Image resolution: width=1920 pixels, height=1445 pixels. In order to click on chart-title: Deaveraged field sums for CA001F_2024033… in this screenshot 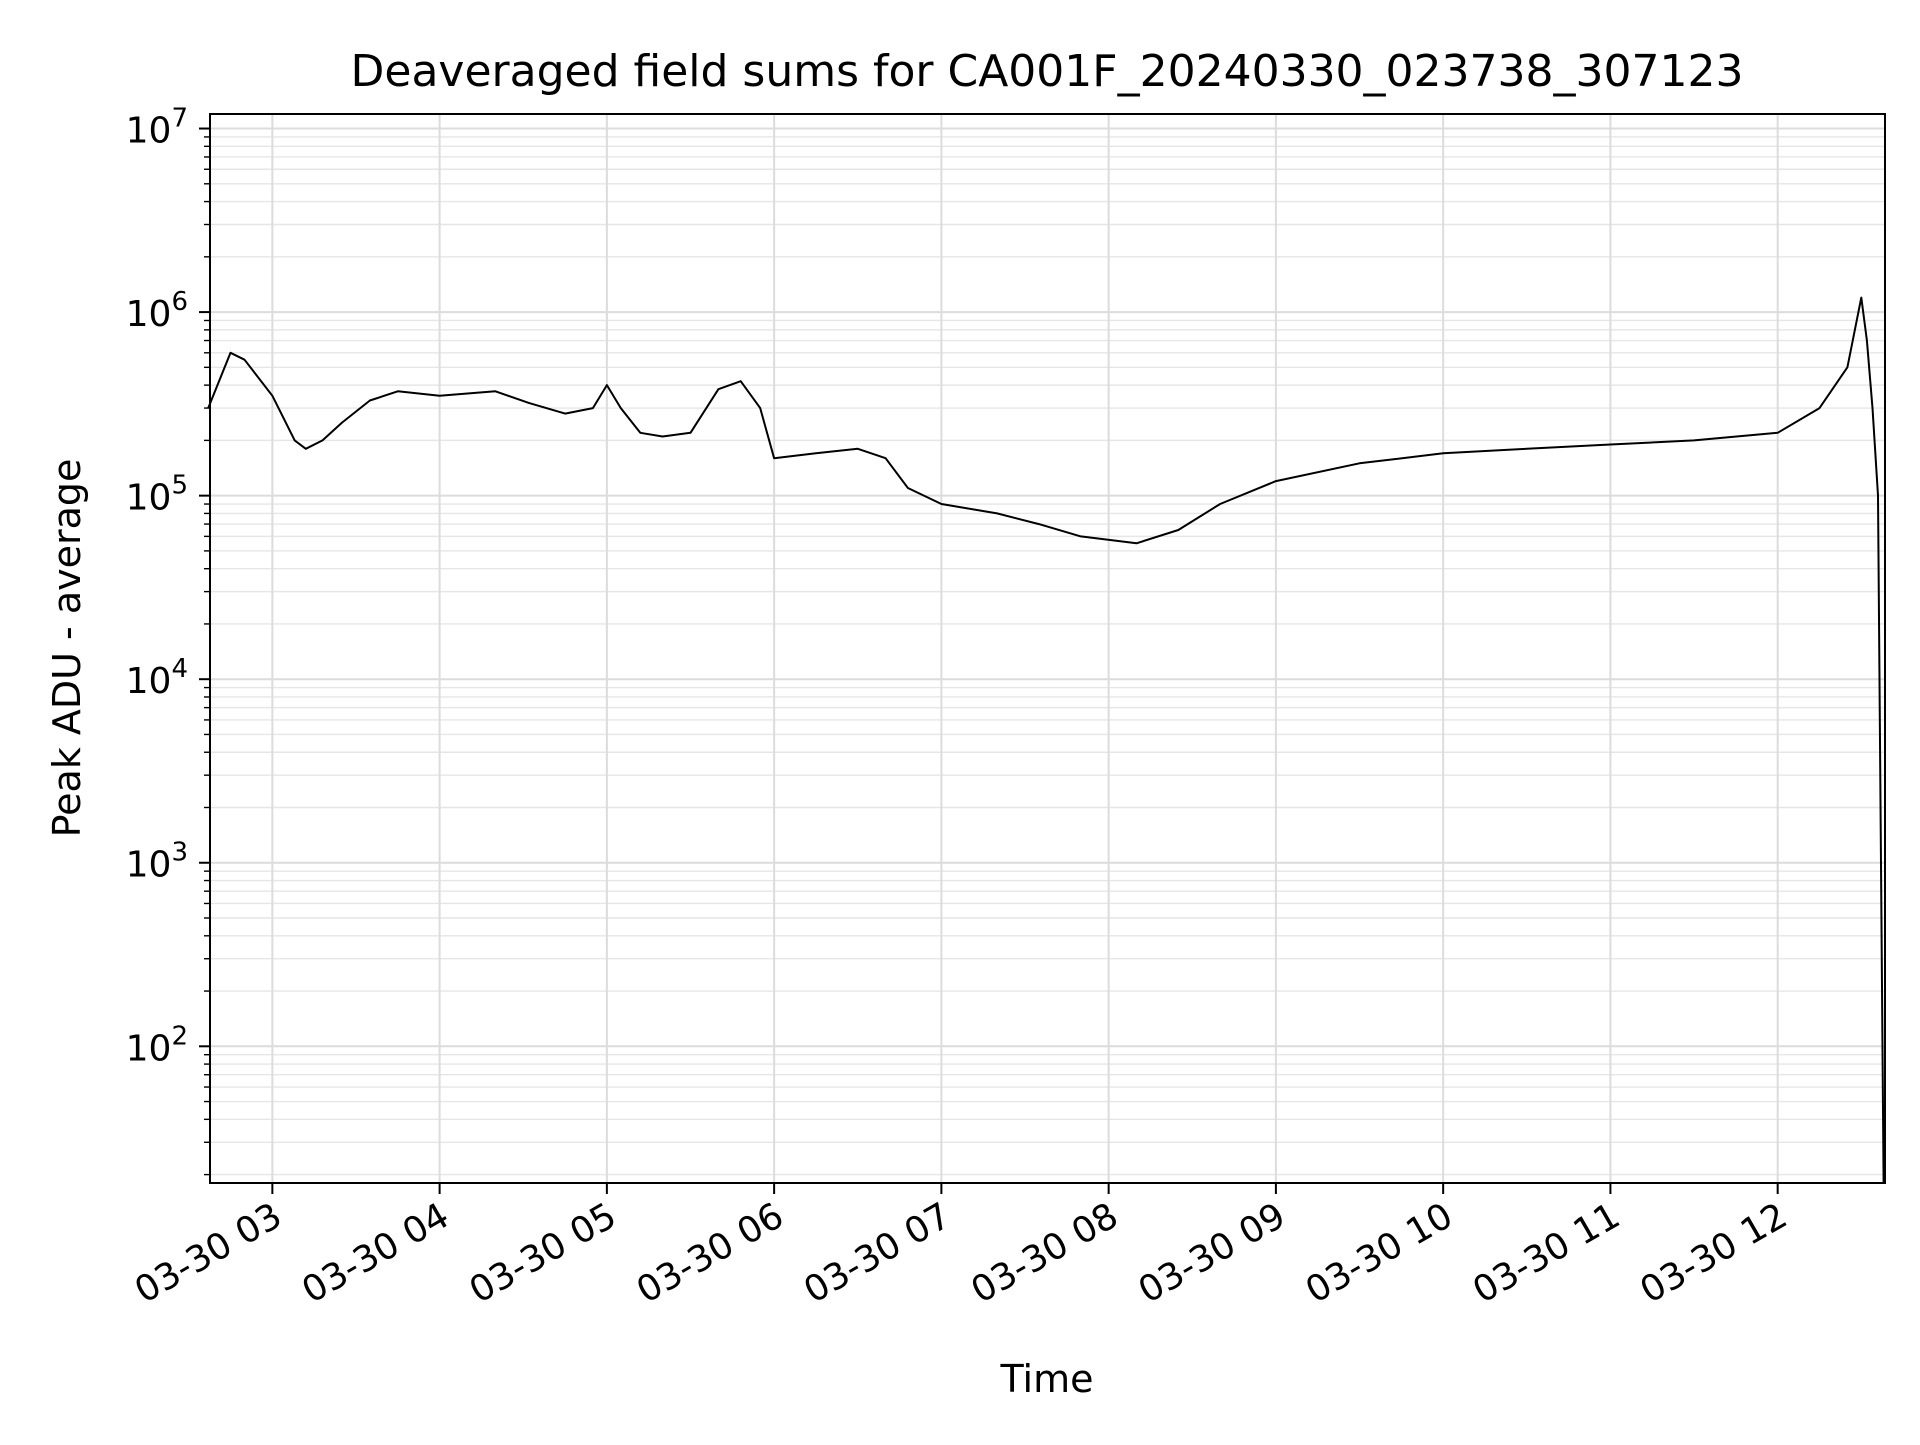, I will do `click(1047, 71)`.